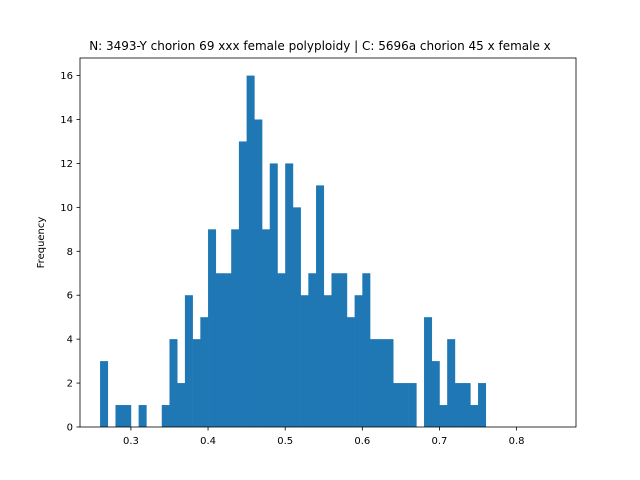 The height and width of the screenshot is (480, 640). What do you see at coordinates (66, 120) in the screenshot?
I see `y-tick-label: 14` at bounding box center [66, 120].